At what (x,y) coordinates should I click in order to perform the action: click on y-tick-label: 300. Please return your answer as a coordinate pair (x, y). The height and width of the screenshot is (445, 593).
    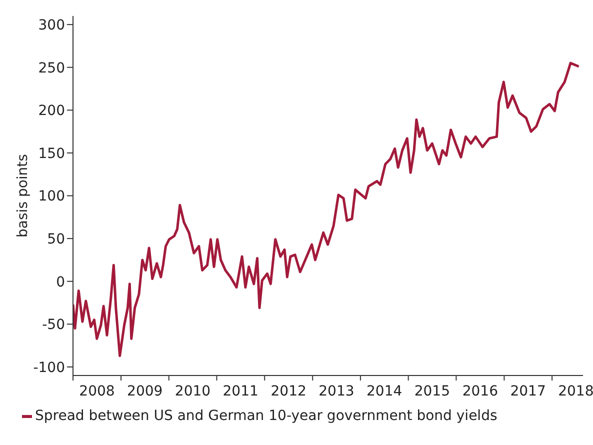
    Looking at the image, I should click on (51, 26).